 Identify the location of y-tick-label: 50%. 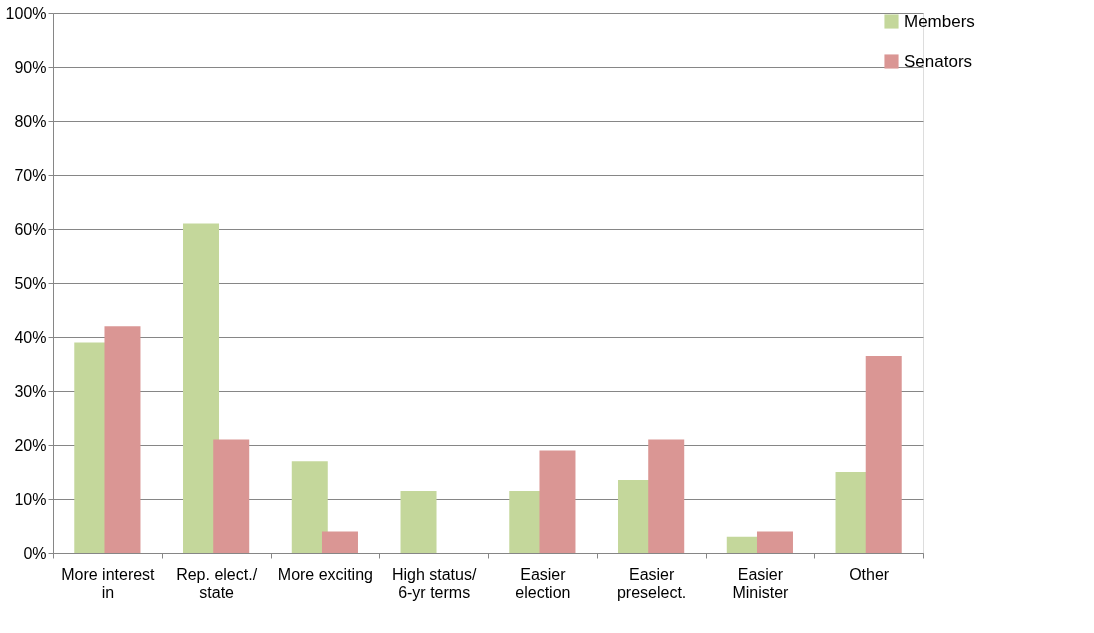
(30, 283).